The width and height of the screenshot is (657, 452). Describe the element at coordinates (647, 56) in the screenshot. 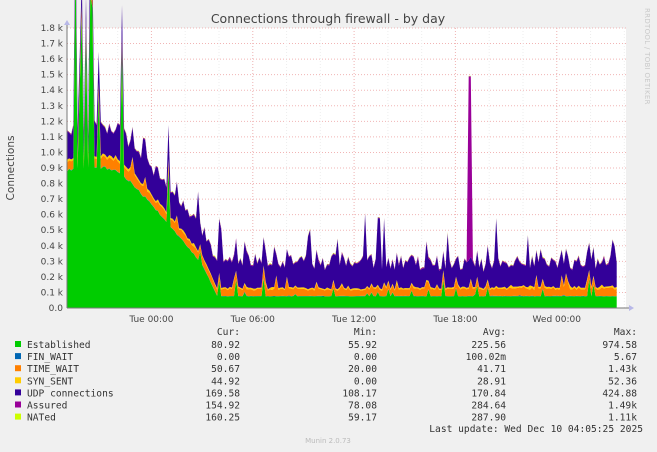

I see `rrdtool-side-label: RRDTOOL / TOBI OETIKER` at that location.